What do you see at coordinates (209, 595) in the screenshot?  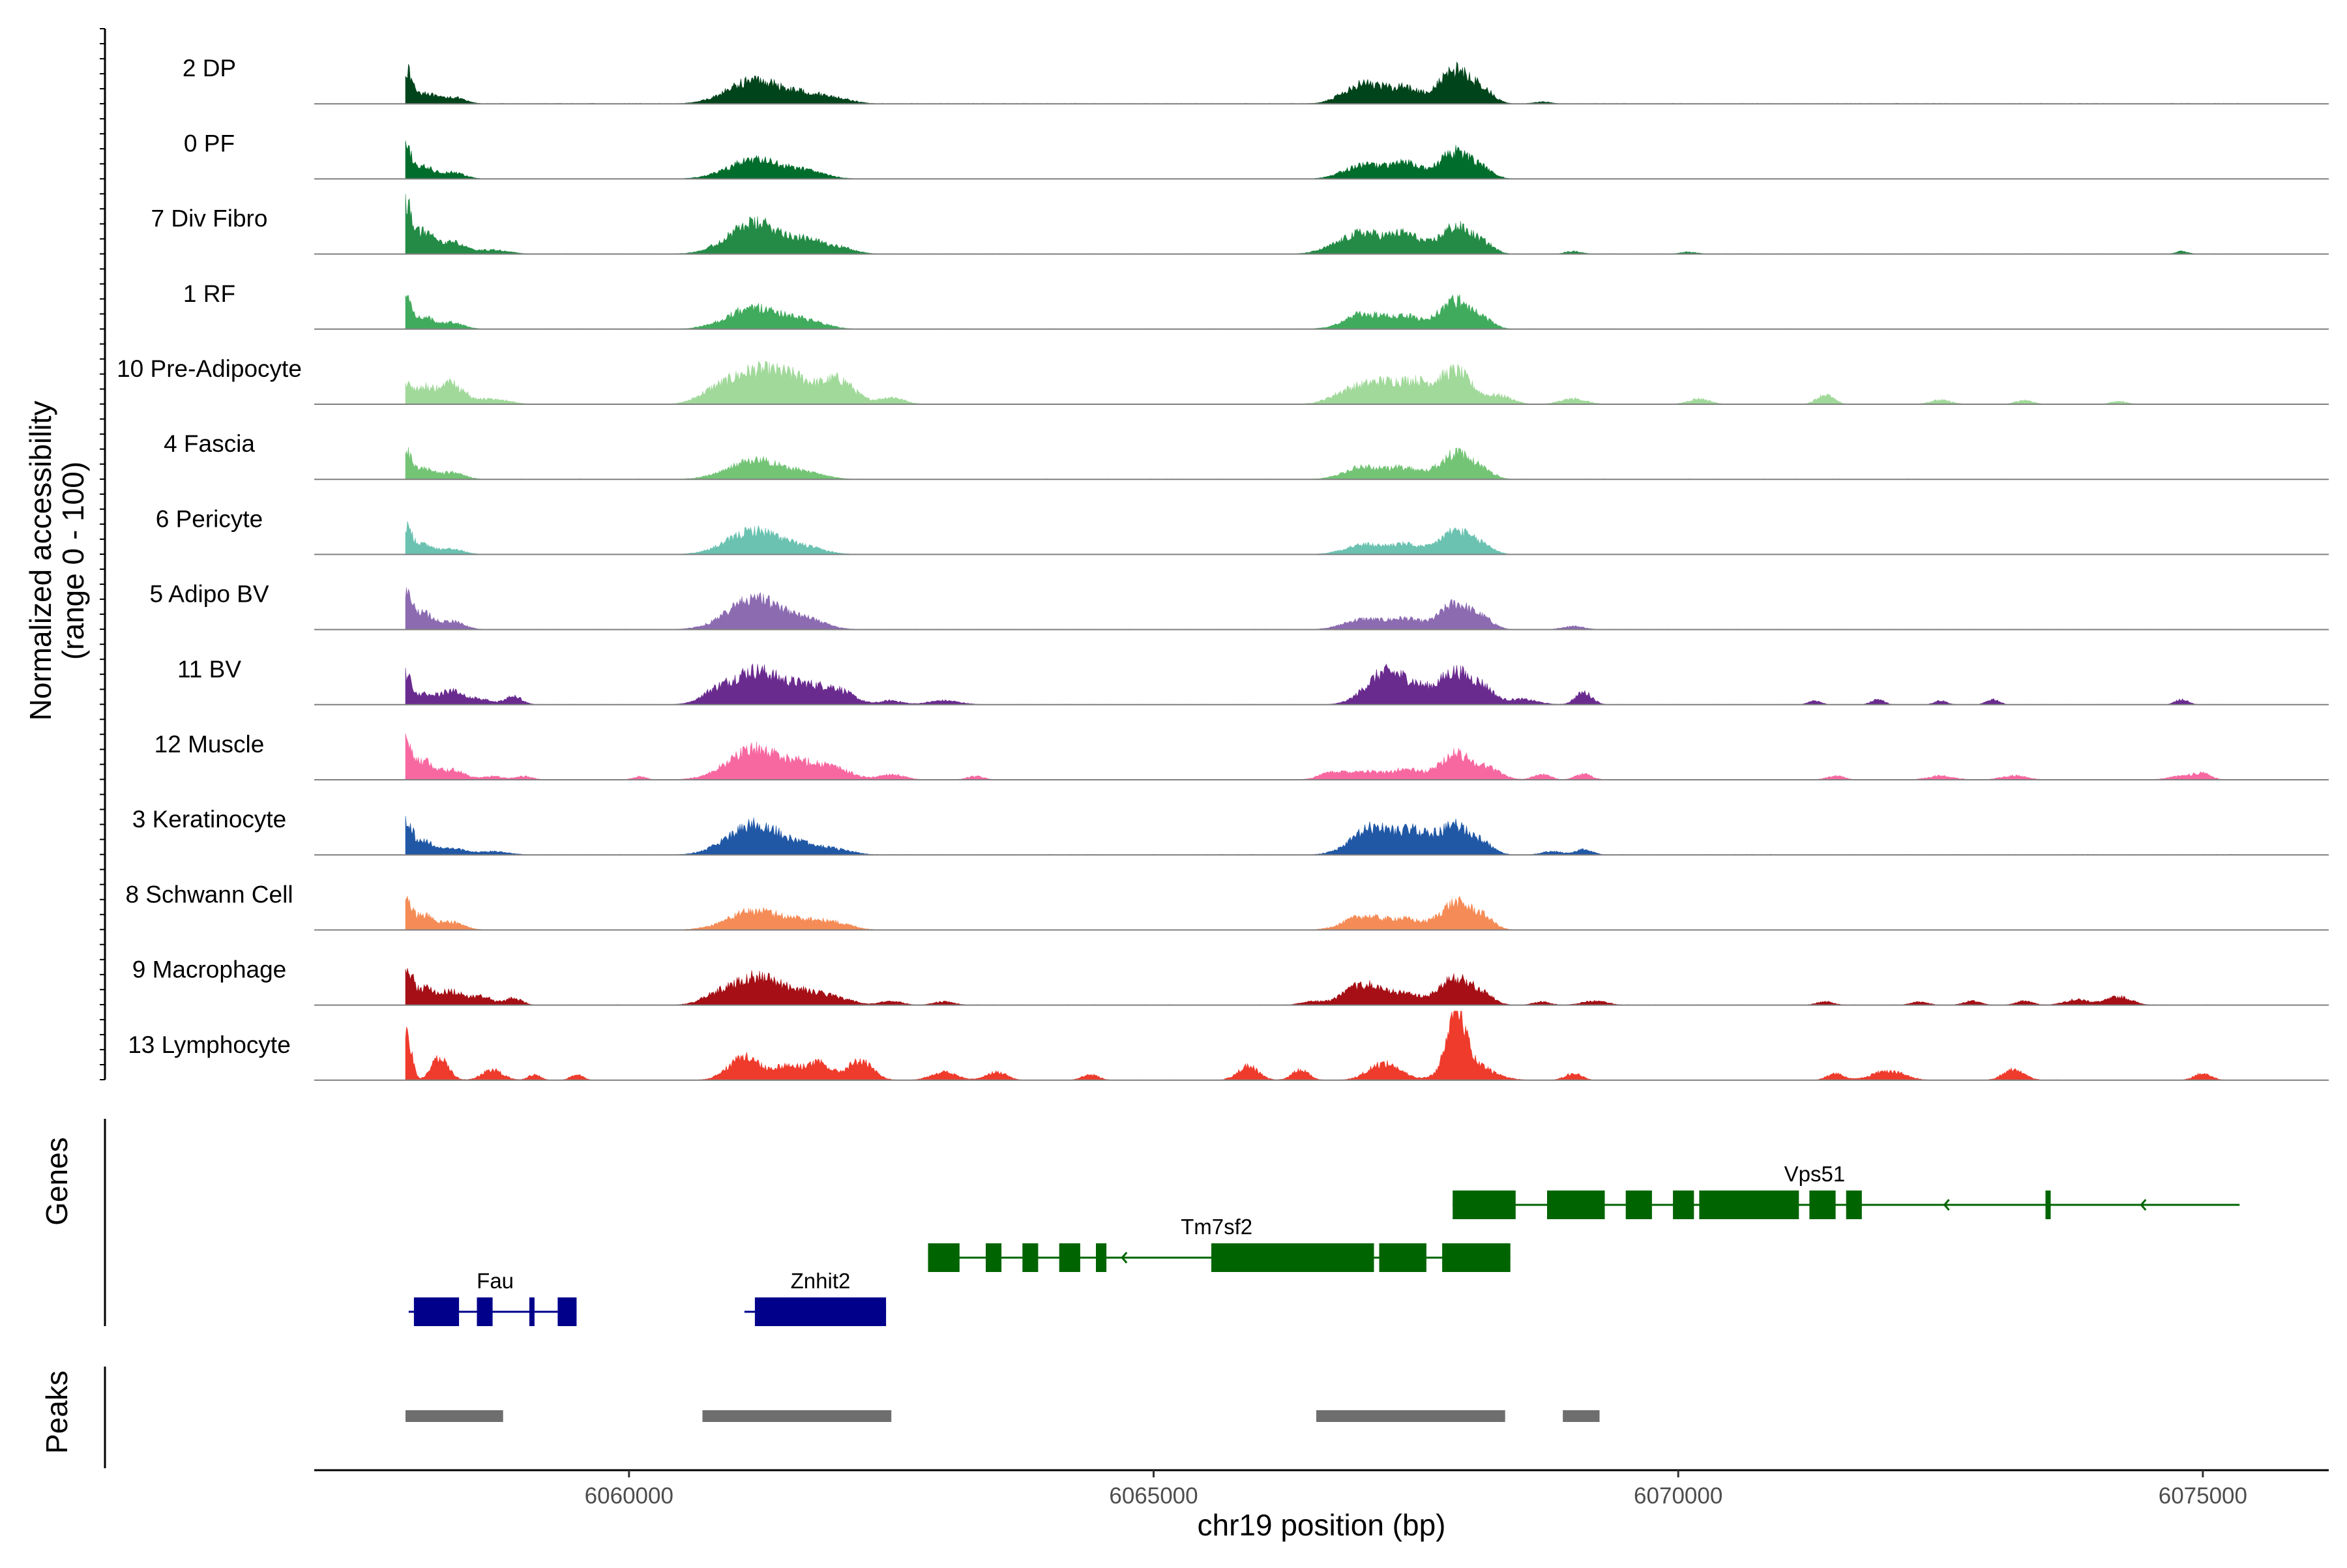 I see `track-label: 5 Adipo BV` at bounding box center [209, 595].